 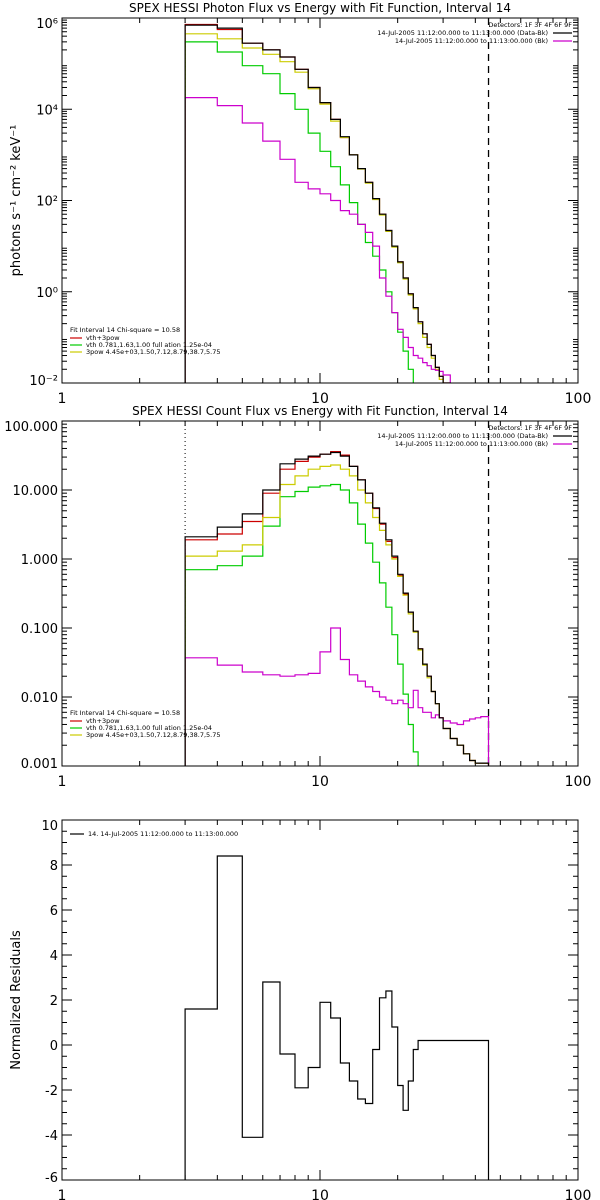 I want to click on y-tick-label: 10⁴, so click(x=47, y=110).